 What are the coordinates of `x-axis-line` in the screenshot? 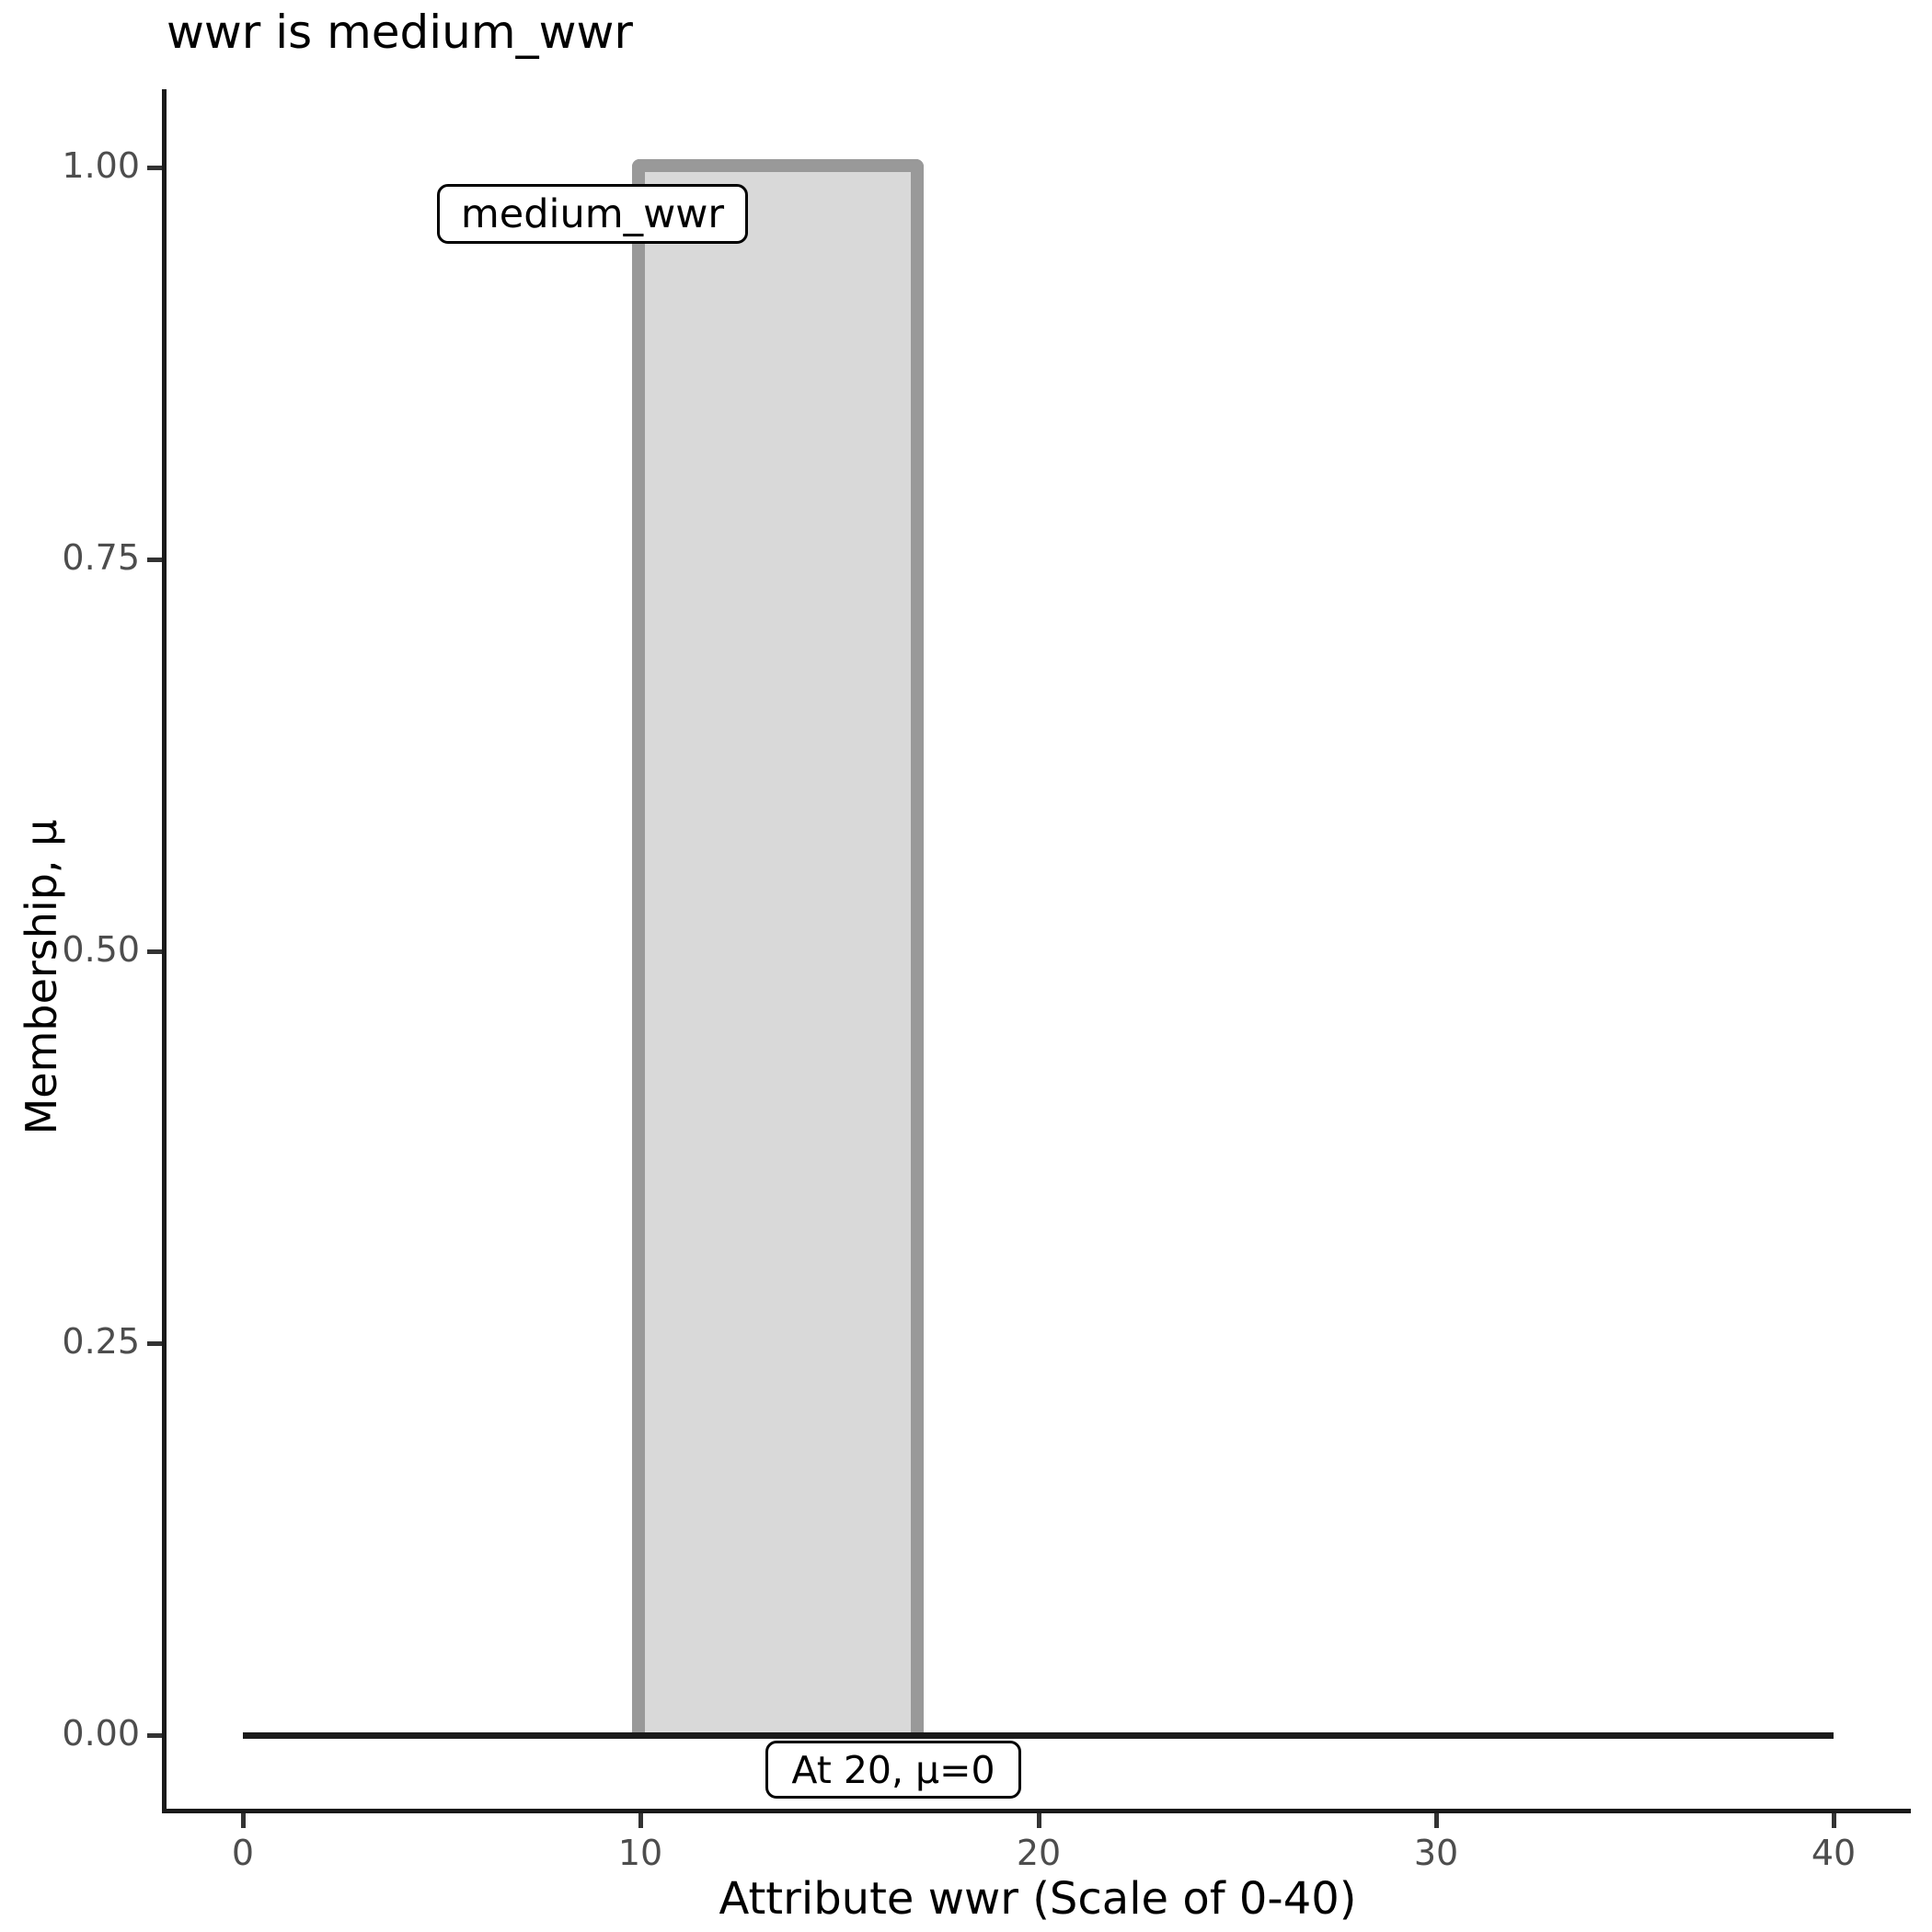 It's located at (1036, 1811).